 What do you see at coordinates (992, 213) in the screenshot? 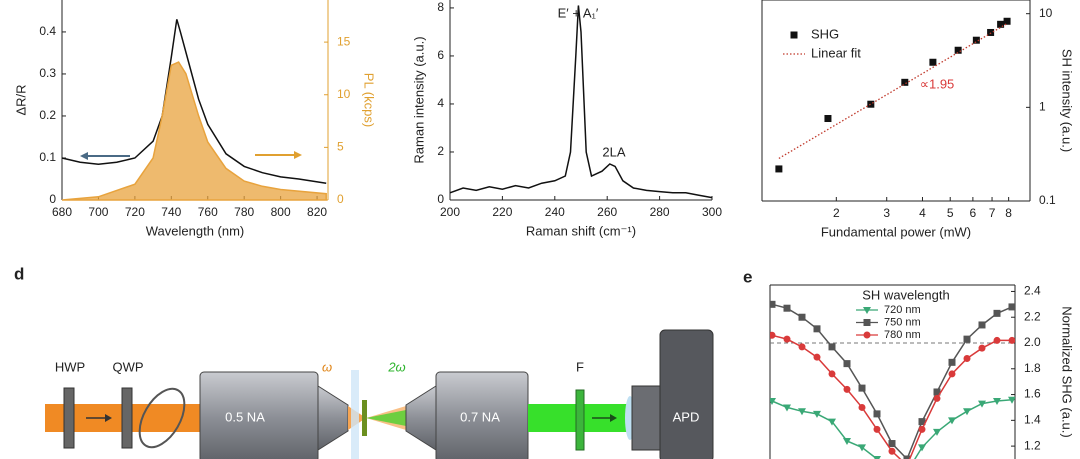
I see `x-tick-label: 7` at bounding box center [992, 213].